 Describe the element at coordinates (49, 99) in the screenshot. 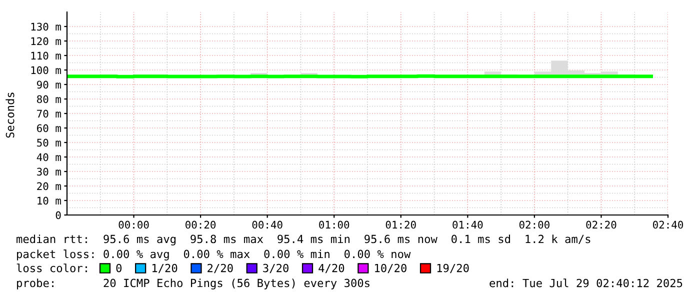

I see `y-tick-label: 80 m` at that location.